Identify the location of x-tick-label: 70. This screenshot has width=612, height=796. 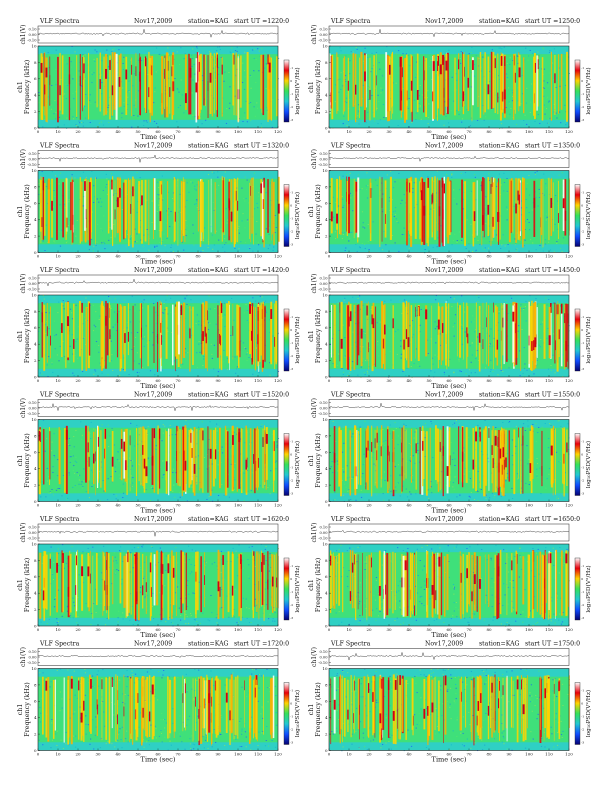
(178, 131).